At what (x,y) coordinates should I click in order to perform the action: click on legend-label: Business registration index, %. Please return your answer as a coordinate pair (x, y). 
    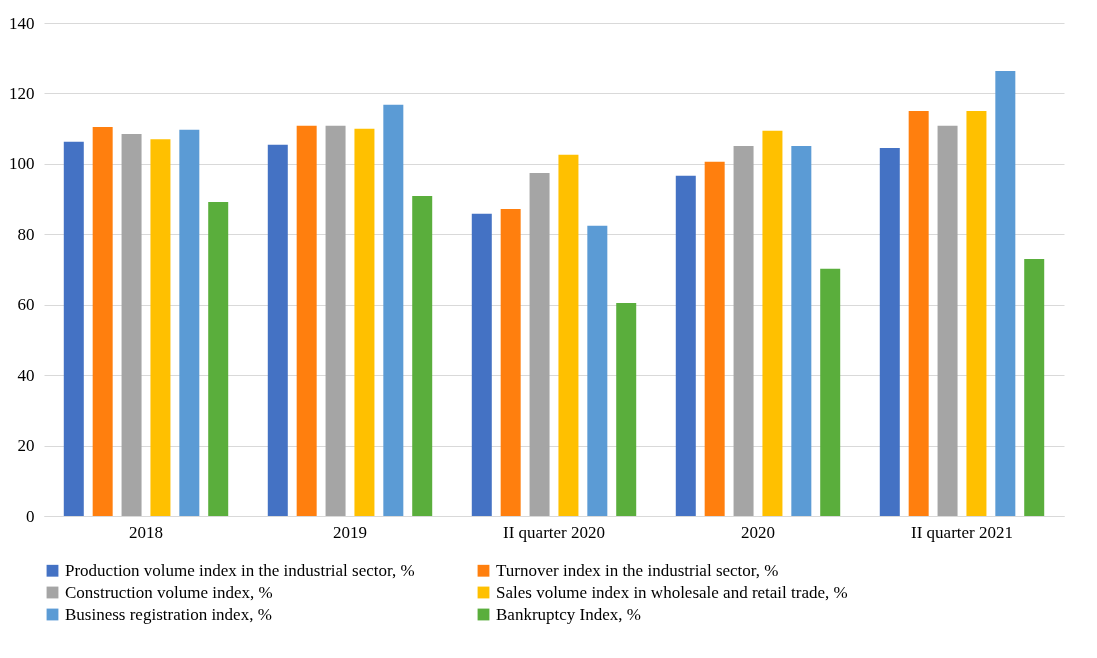
    Looking at the image, I should click on (168, 614).